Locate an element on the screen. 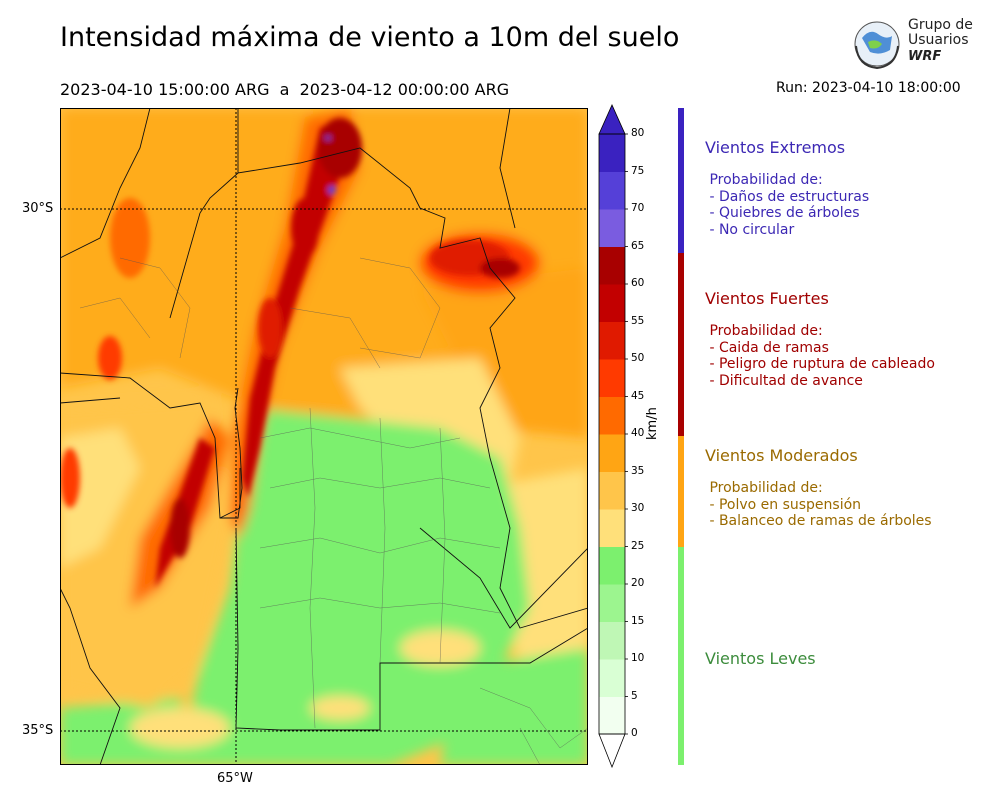  legend-title-leves: Vientos Leves is located at coordinates (760, 658).